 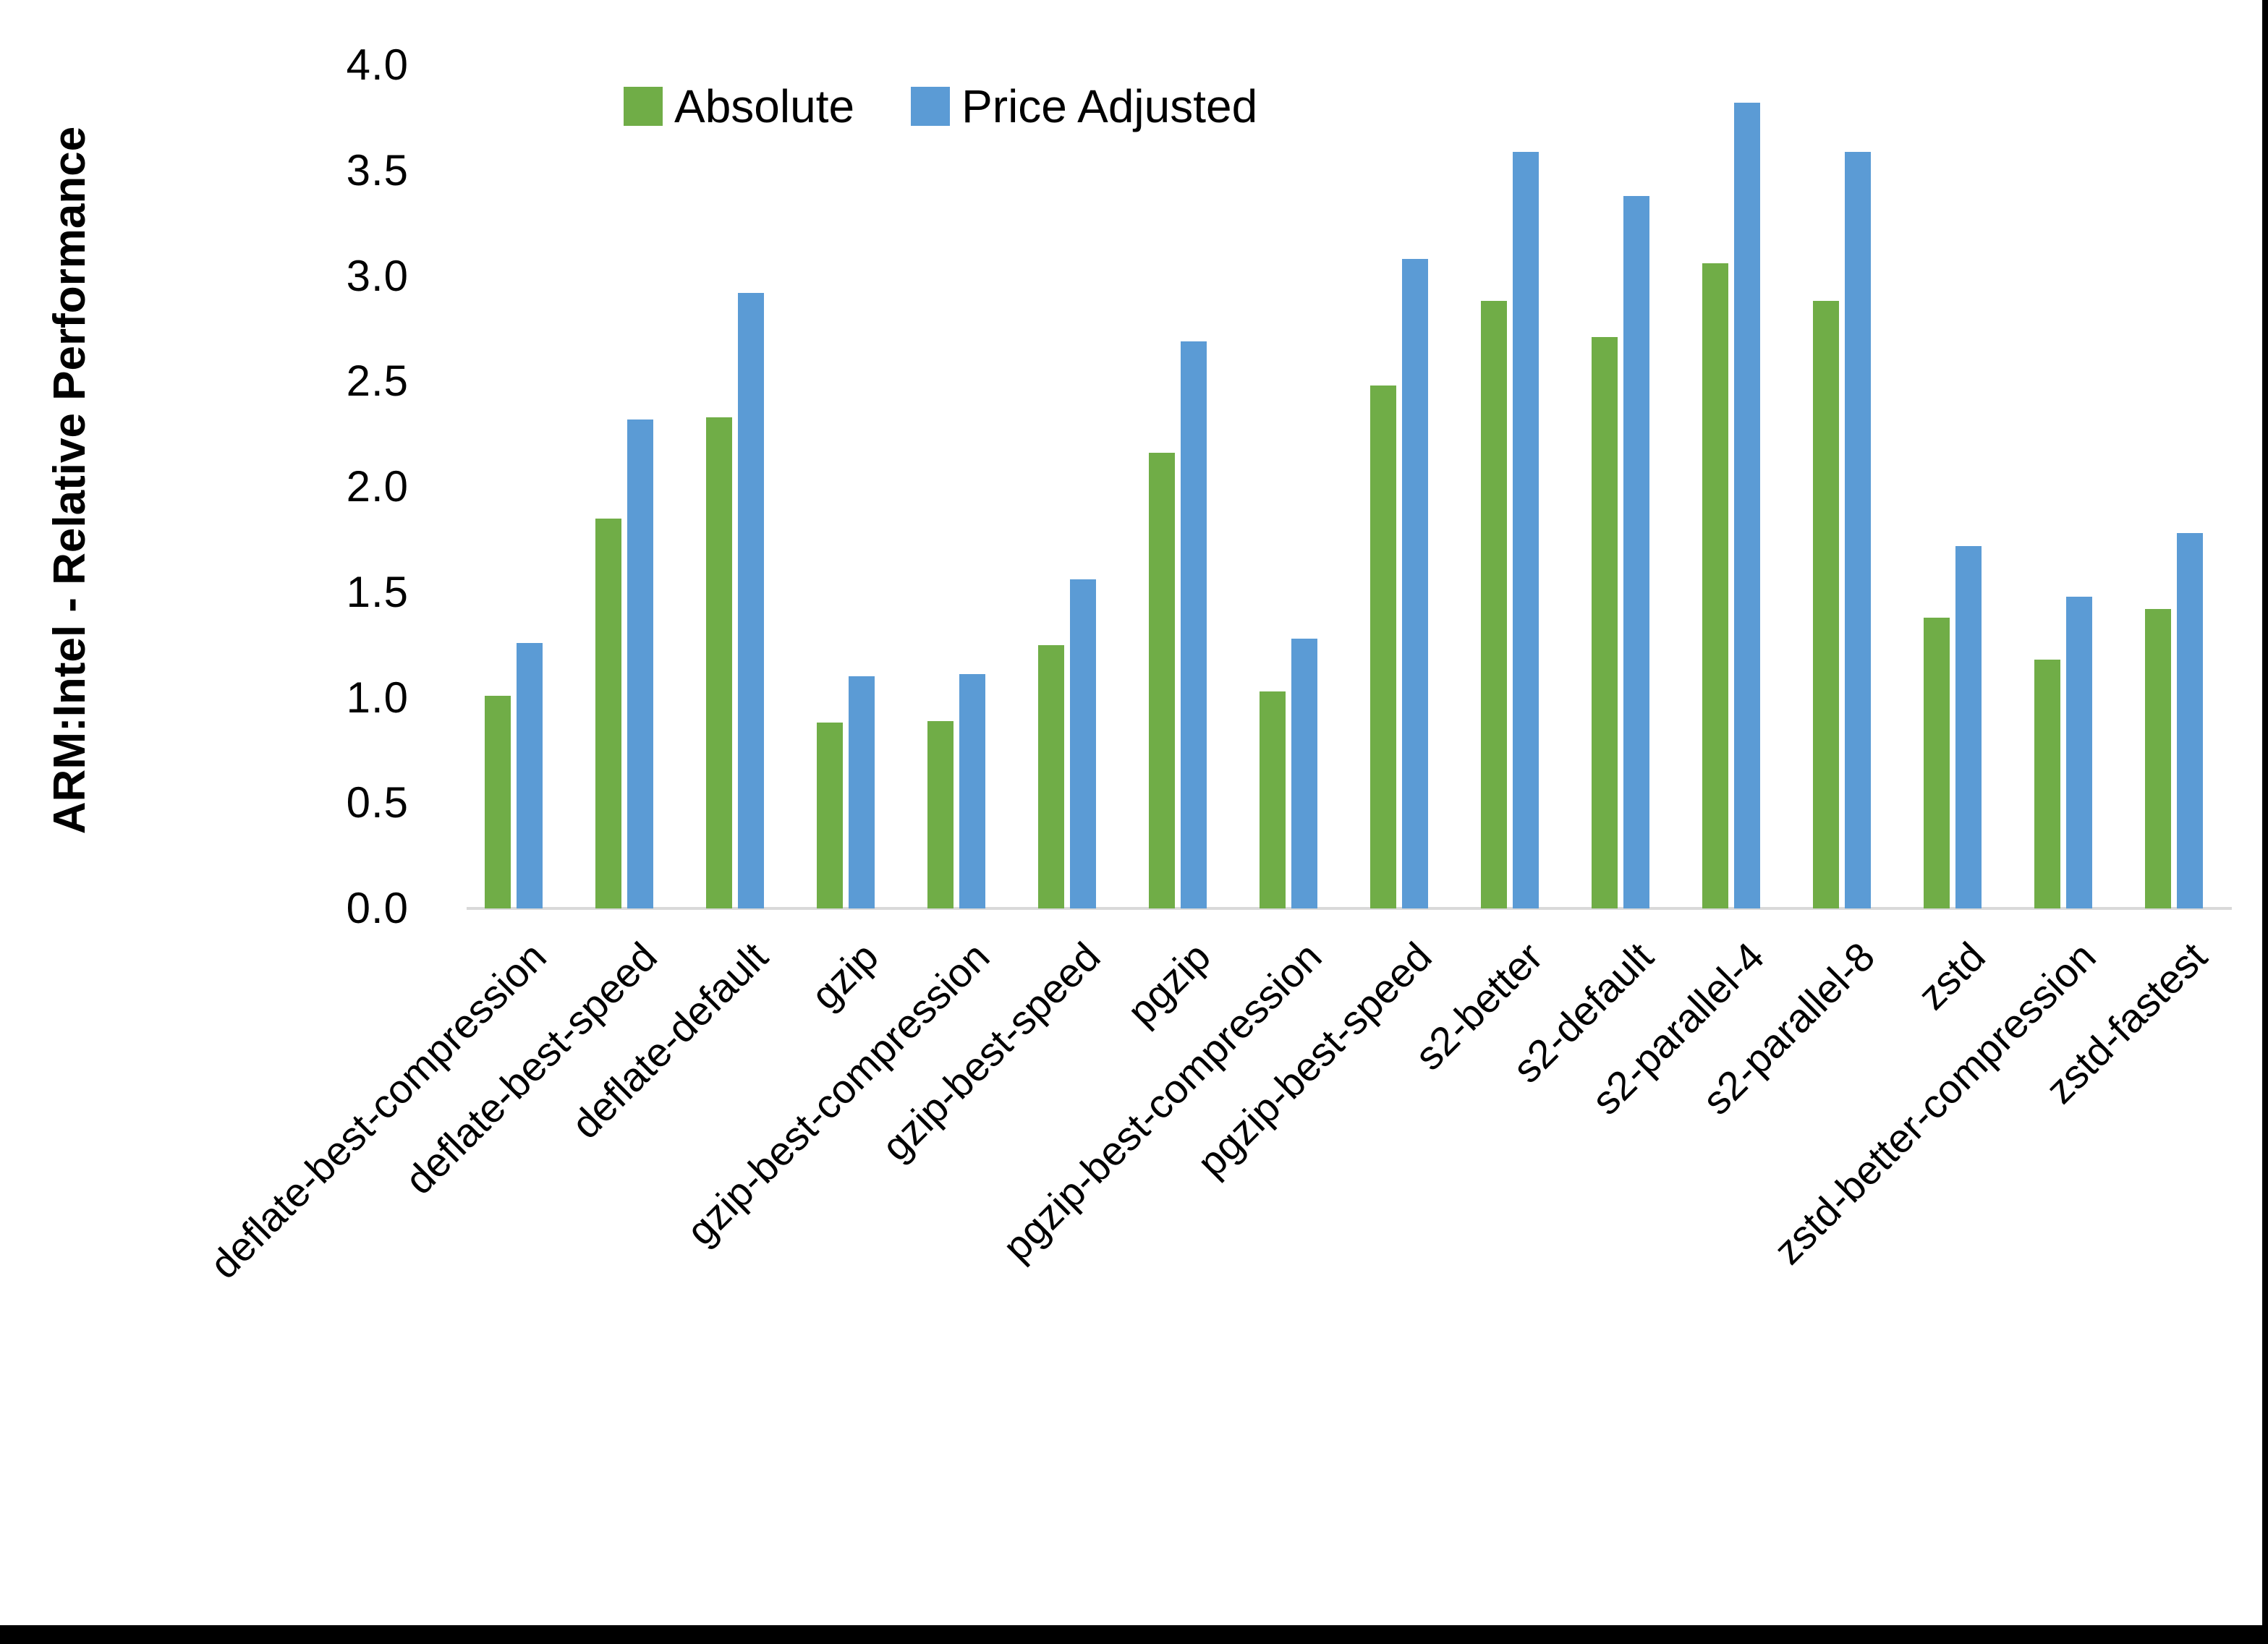 What do you see at coordinates (377, 170) in the screenshot?
I see `y-tick-label: 3.5` at bounding box center [377, 170].